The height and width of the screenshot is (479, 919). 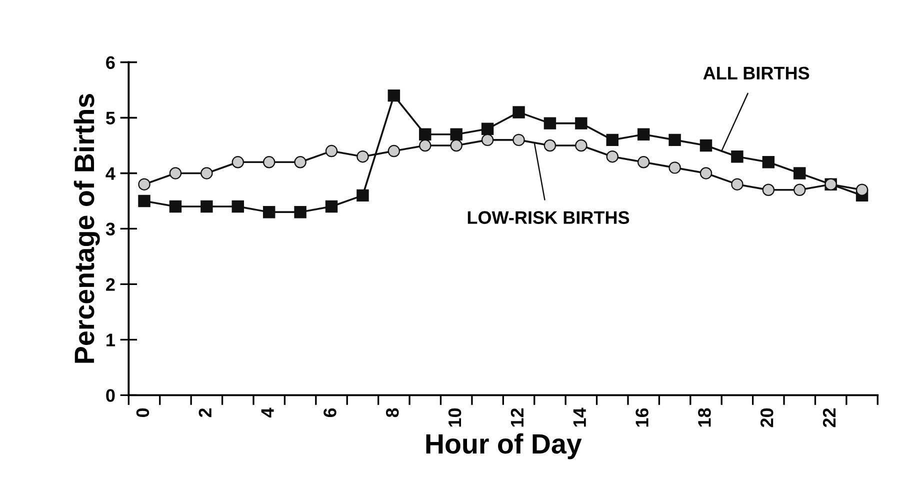 What do you see at coordinates (110, 395) in the screenshot?
I see `y-tick-label: 0` at bounding box center [110, 395].